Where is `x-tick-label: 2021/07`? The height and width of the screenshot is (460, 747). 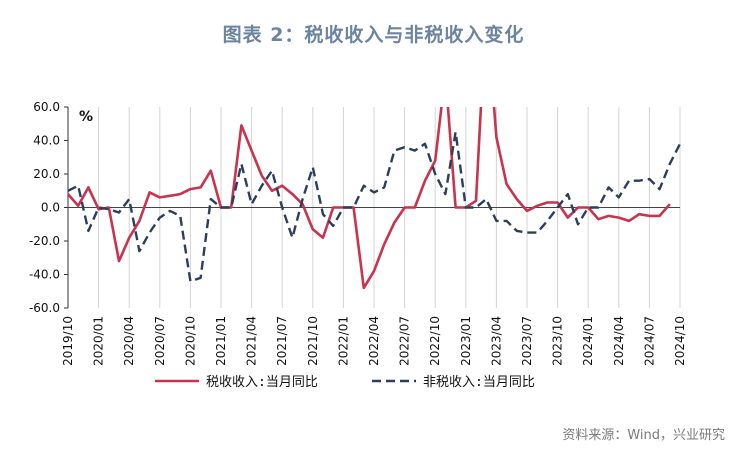
x-tick-label: 2021/07 is located at coordinates (282, 341).